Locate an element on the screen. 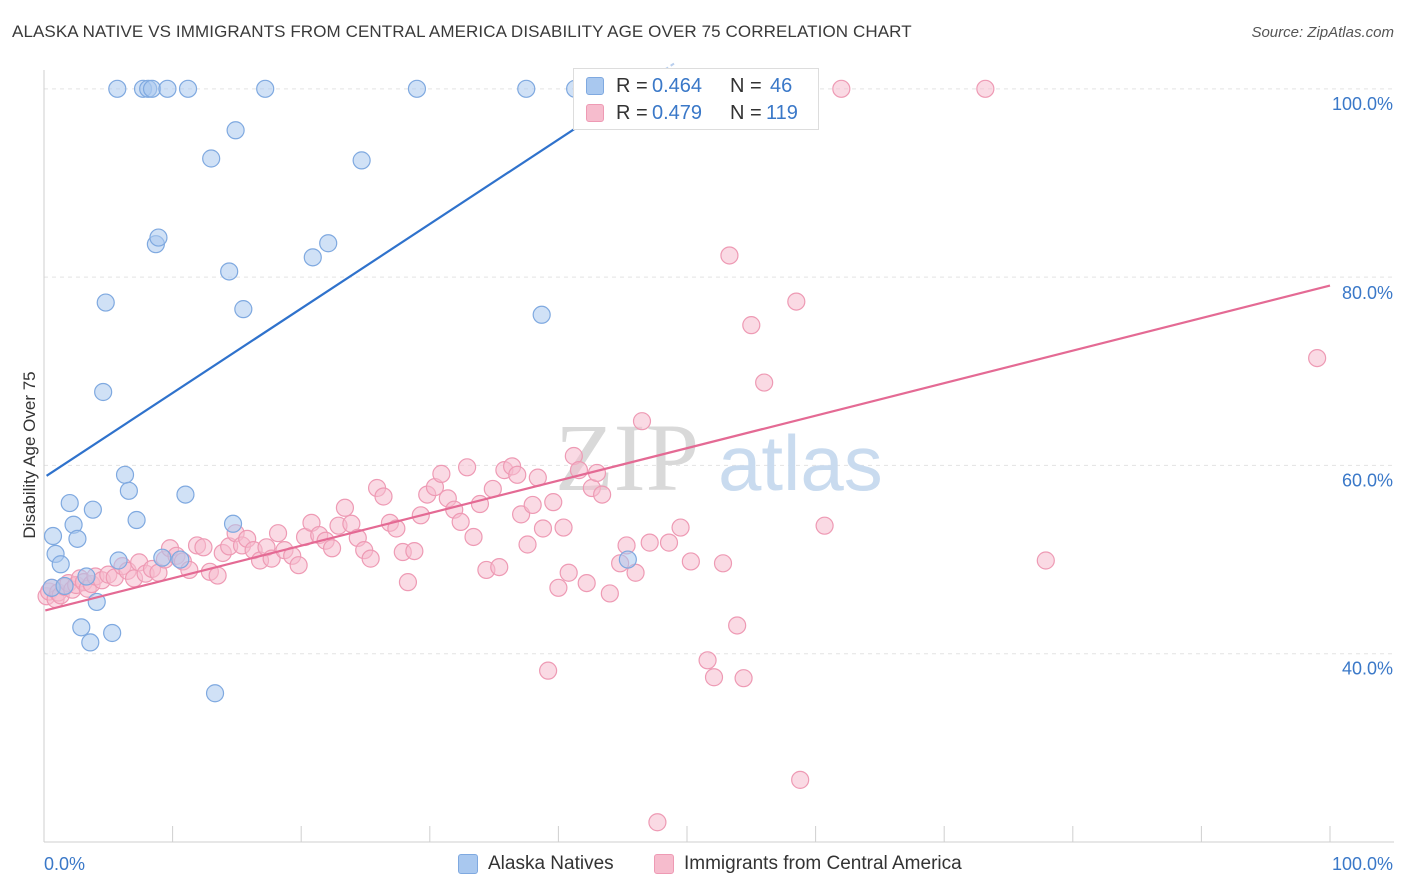  x-tick-label: 0.0% is located at coordinates (64, 864).